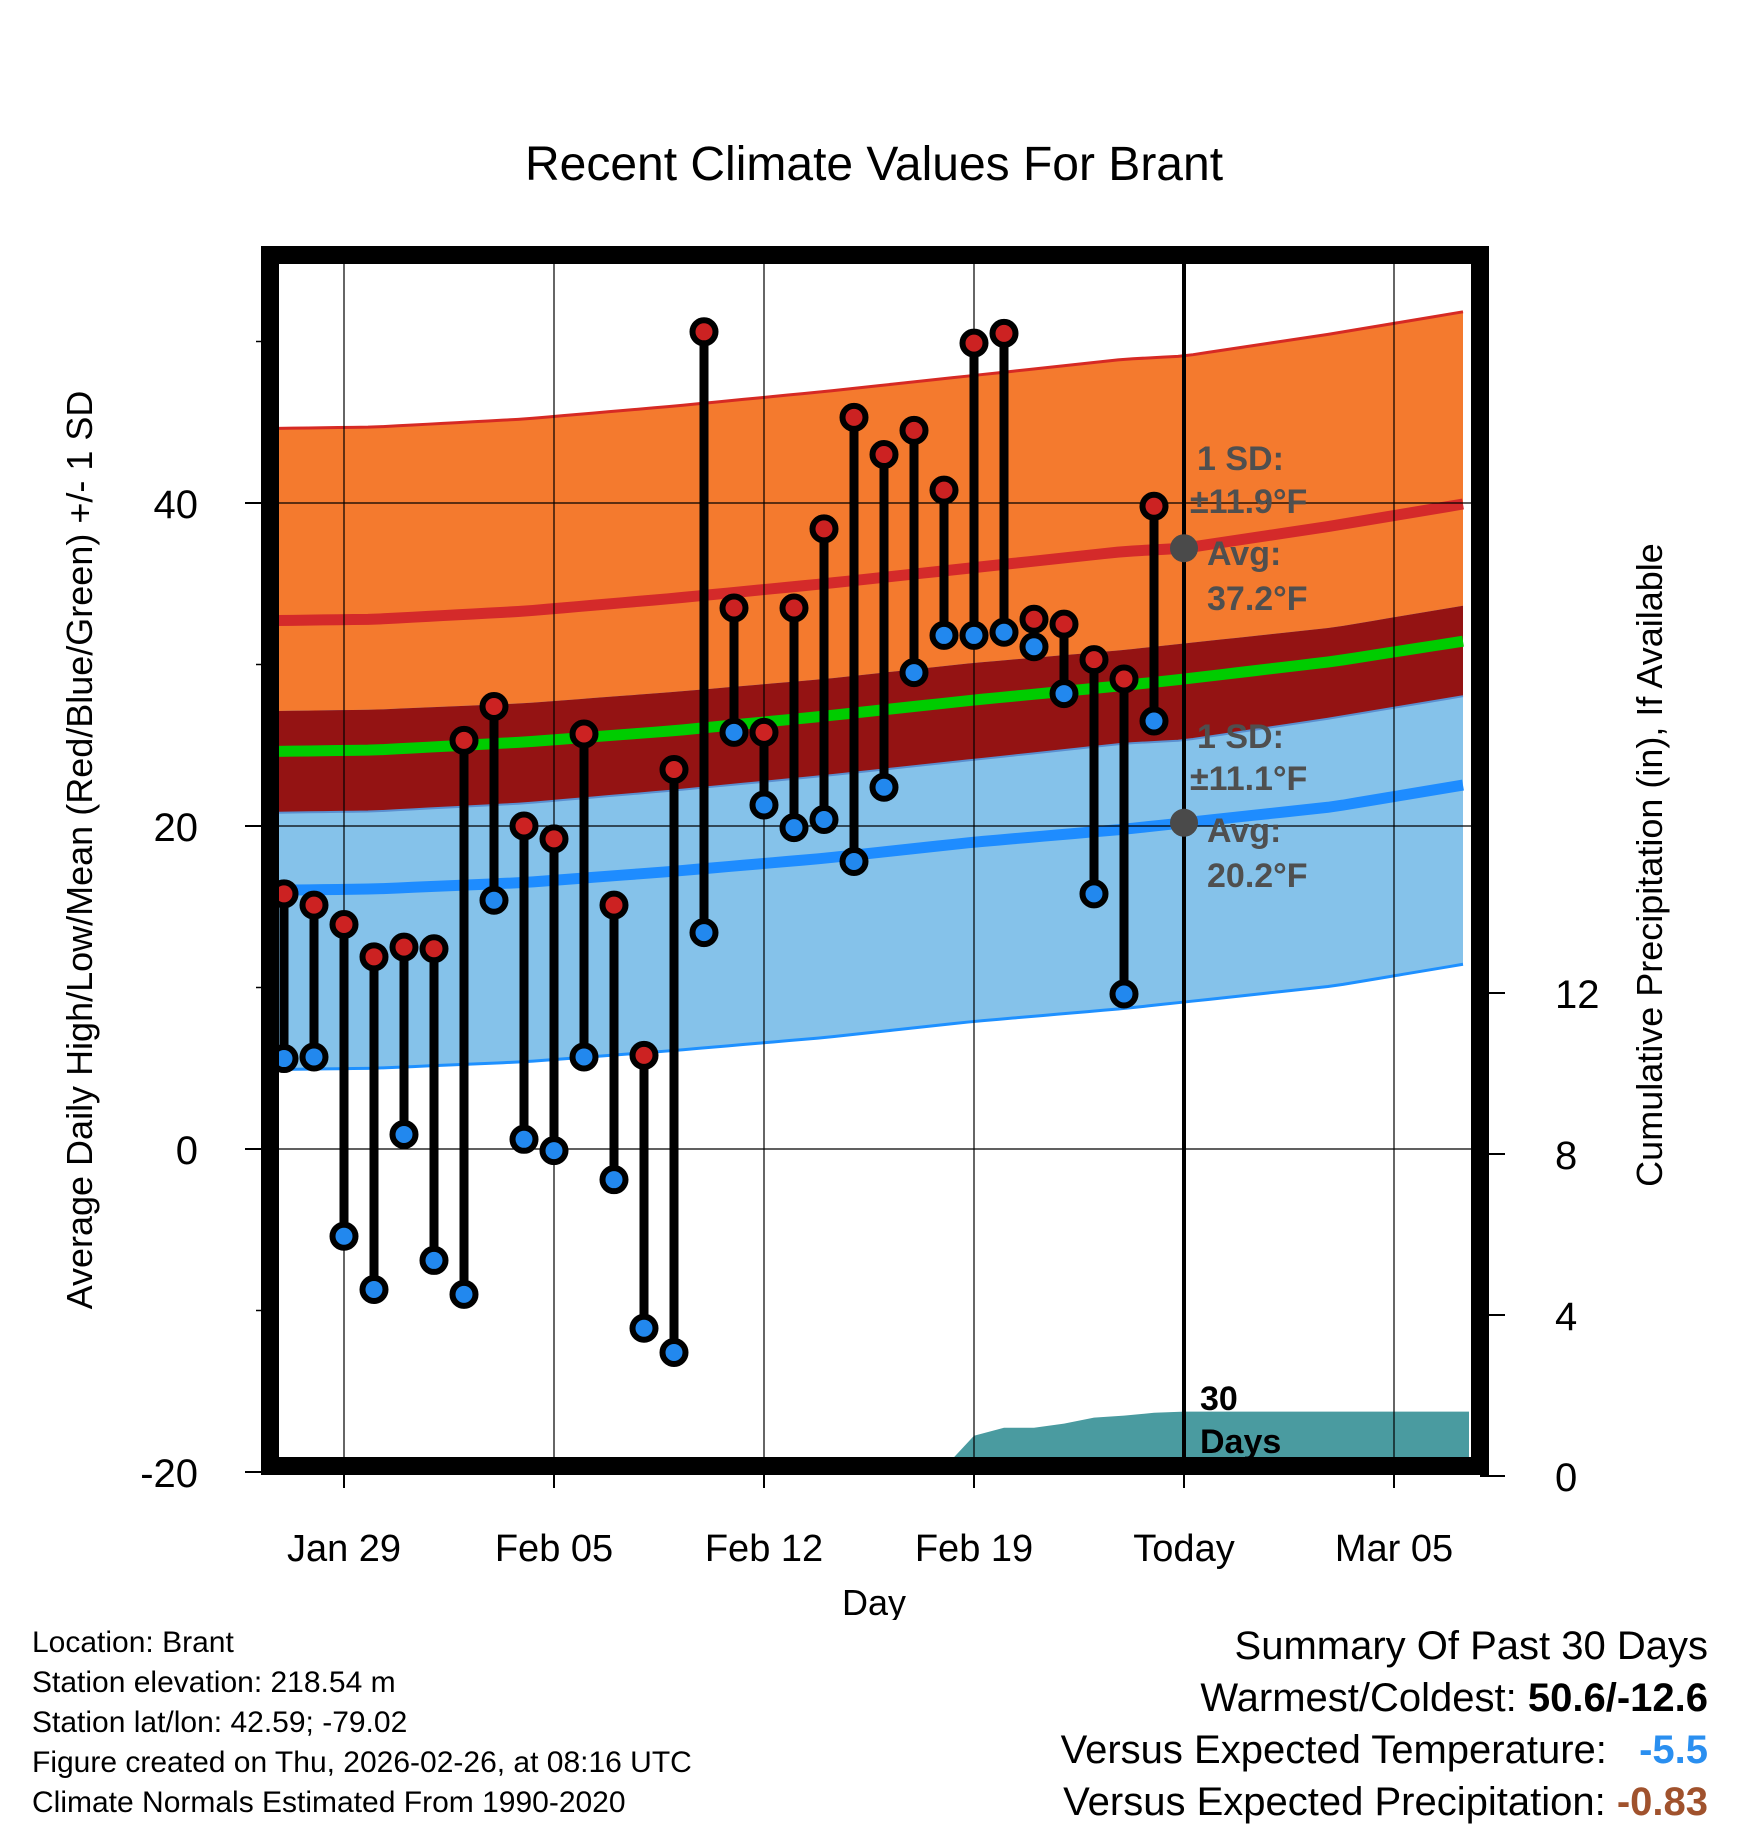 This screenshot has height=1828, width=1748. I want to click on x-tick-label: Feb 12, so click(764, 1549).